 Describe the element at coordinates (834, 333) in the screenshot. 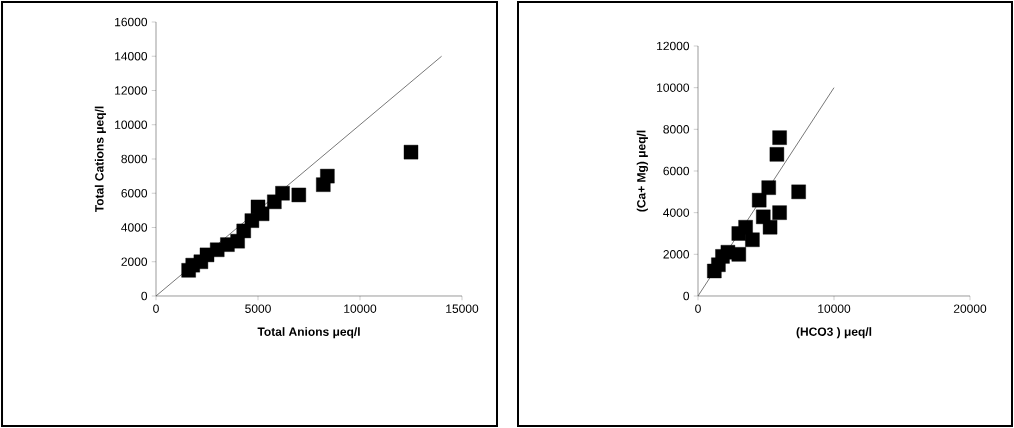

I see `x-axis-title: (HCO3 ) μeq/l` at that location.